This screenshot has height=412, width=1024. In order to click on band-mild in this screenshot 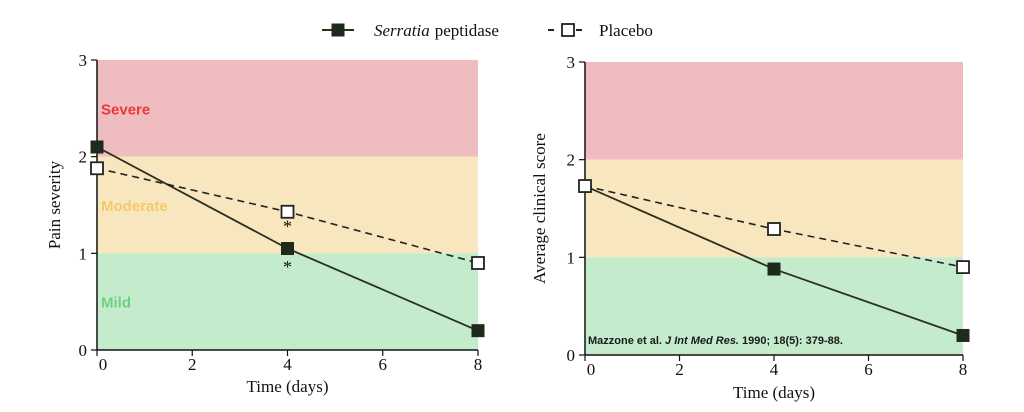, I will do `click(287, 301)`.